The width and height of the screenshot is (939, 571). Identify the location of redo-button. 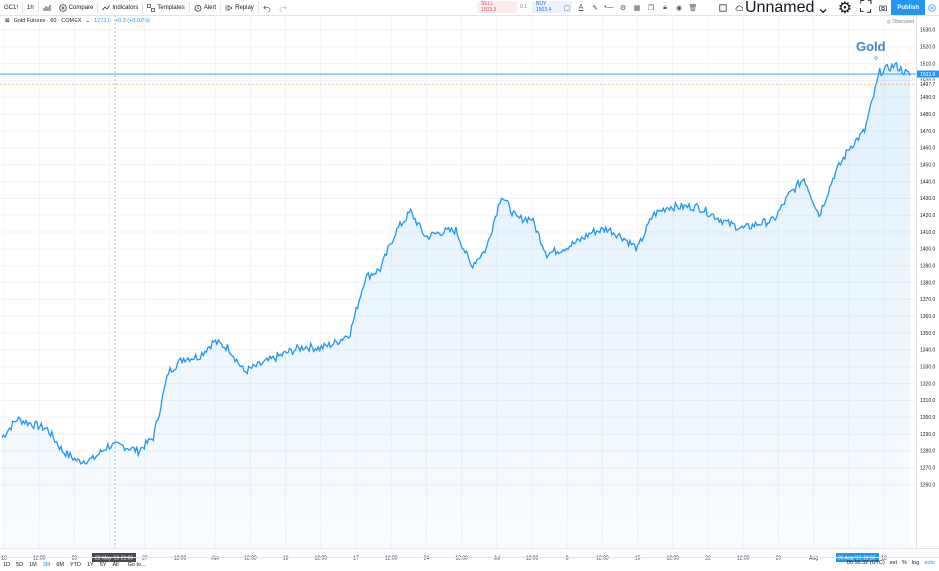
(283, 7).